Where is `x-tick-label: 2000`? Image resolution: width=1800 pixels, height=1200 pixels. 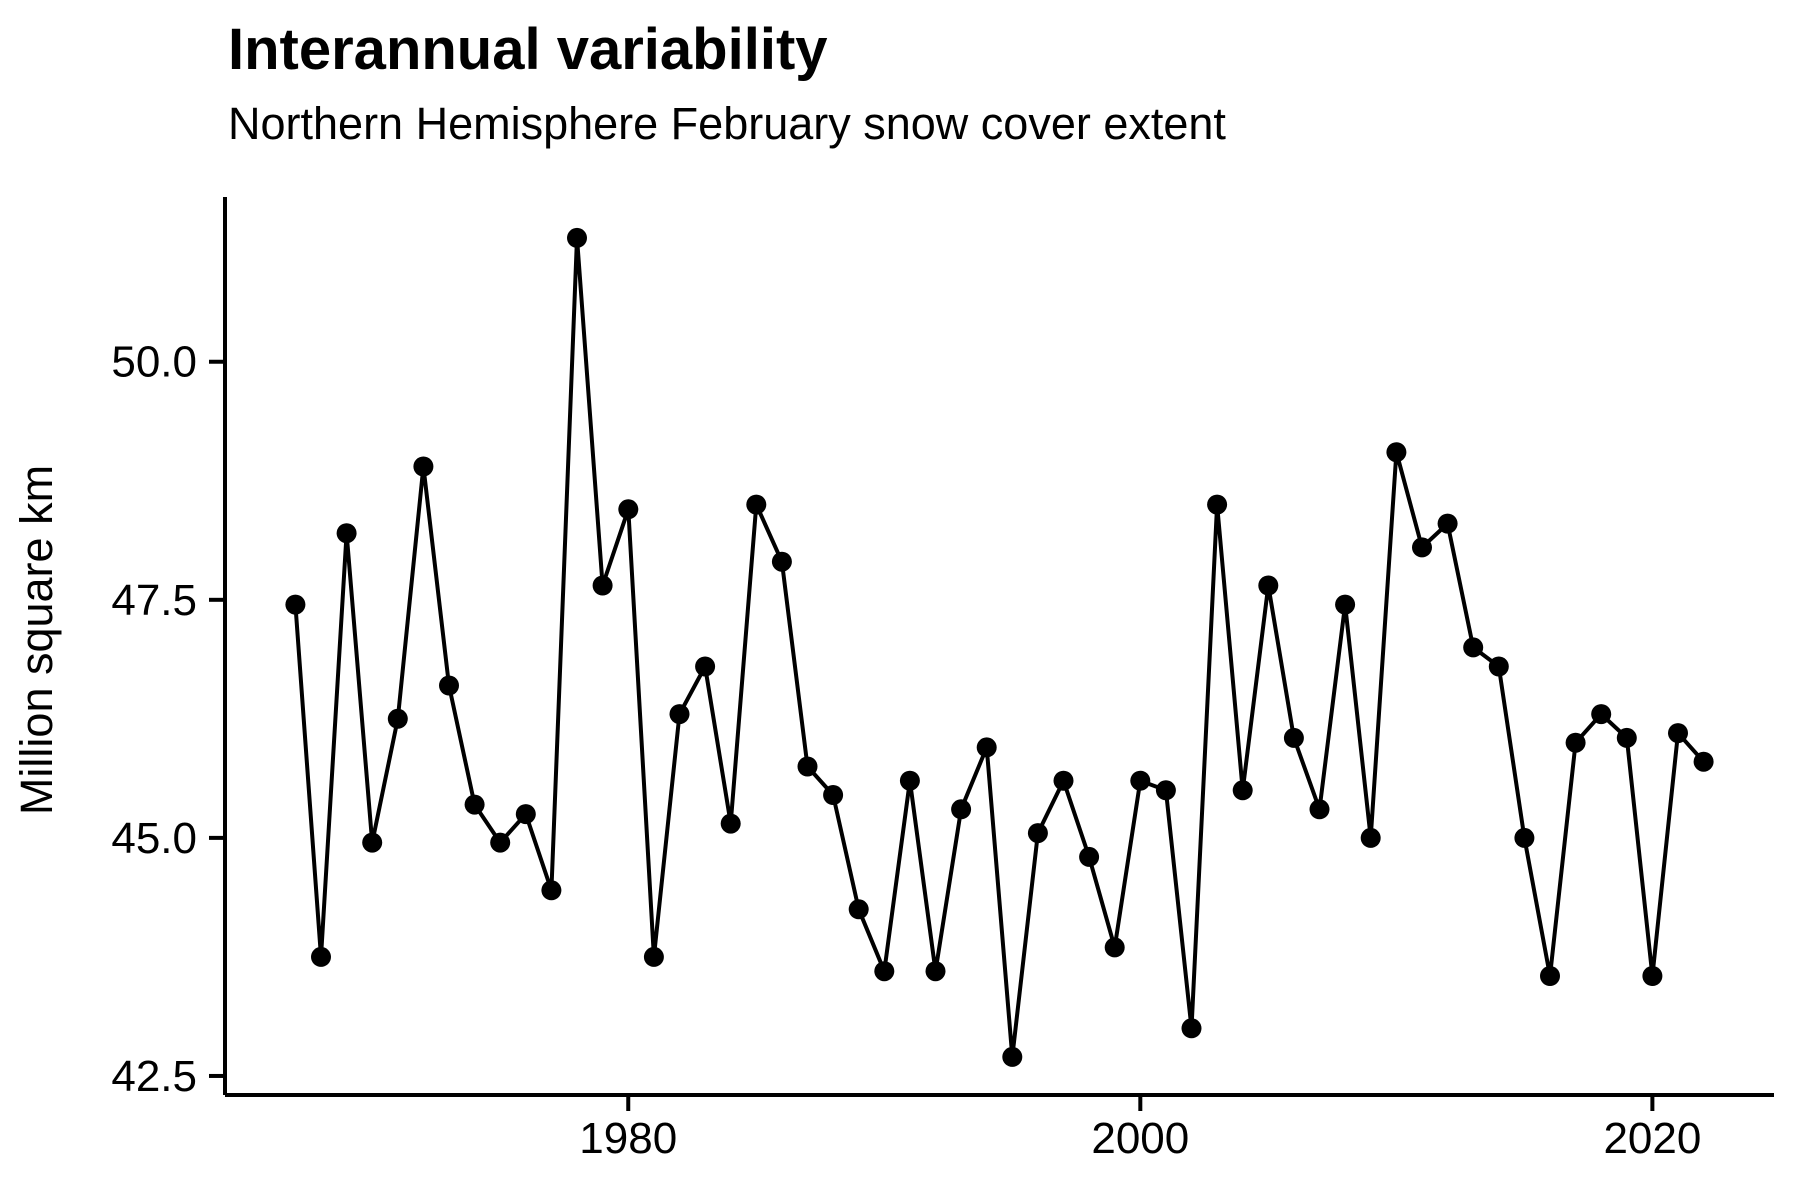 x-tick-label: 2000 is located at coordinates (1140, 1138).